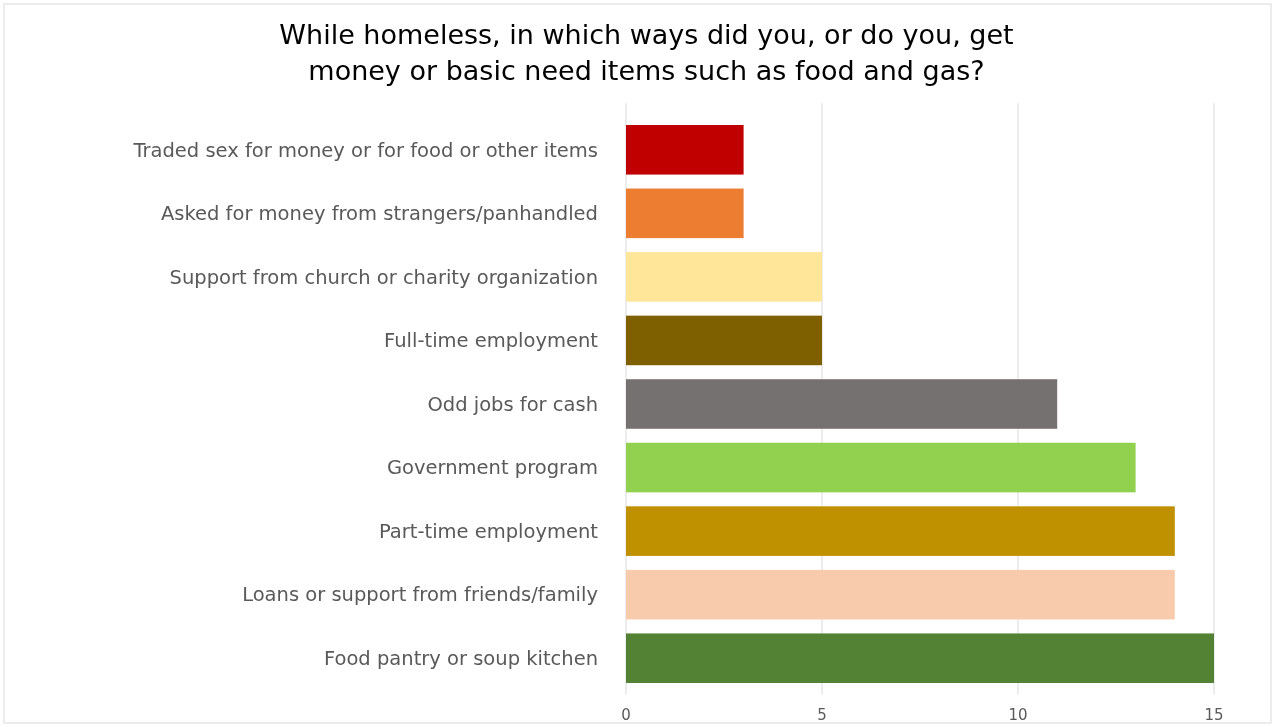 The image size is (1277, 727). I want to click on y-tick-label: Asked for money from strangers/panhandled, so click(379, 214).